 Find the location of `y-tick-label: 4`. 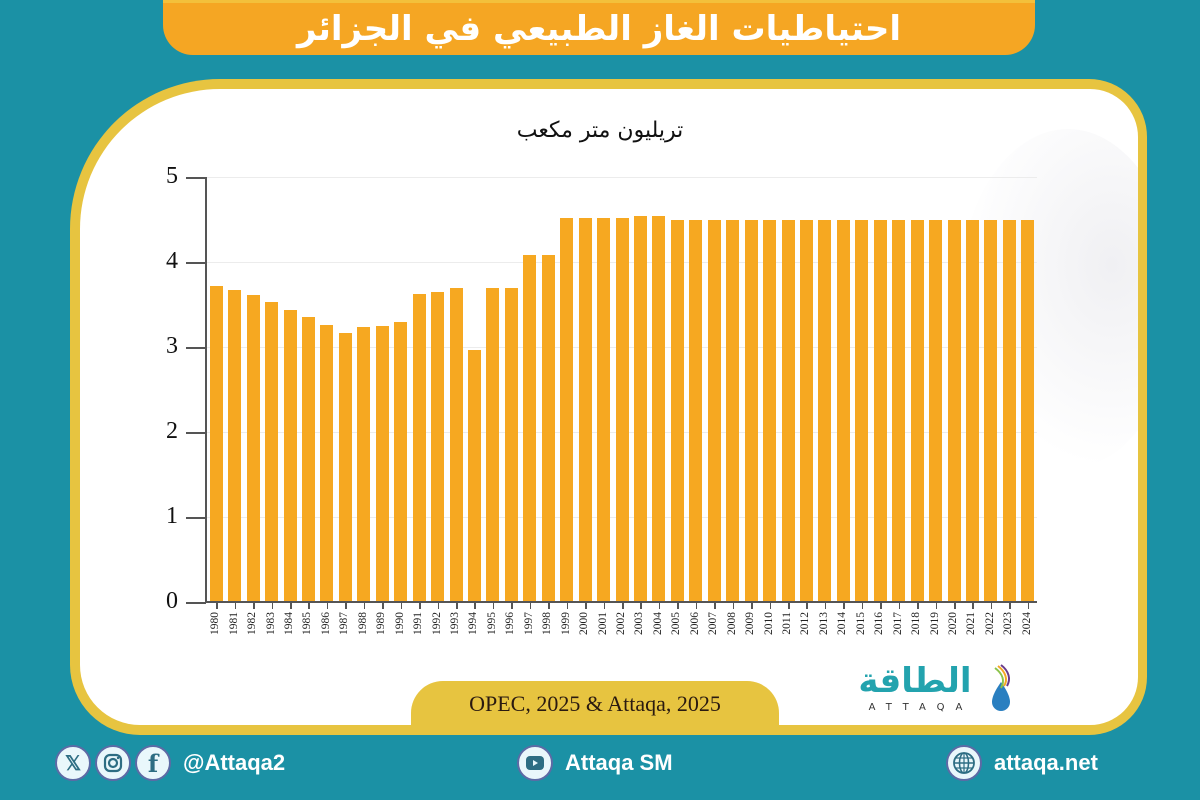

y-tick-label: 4 is located at coordinates (172, 261).